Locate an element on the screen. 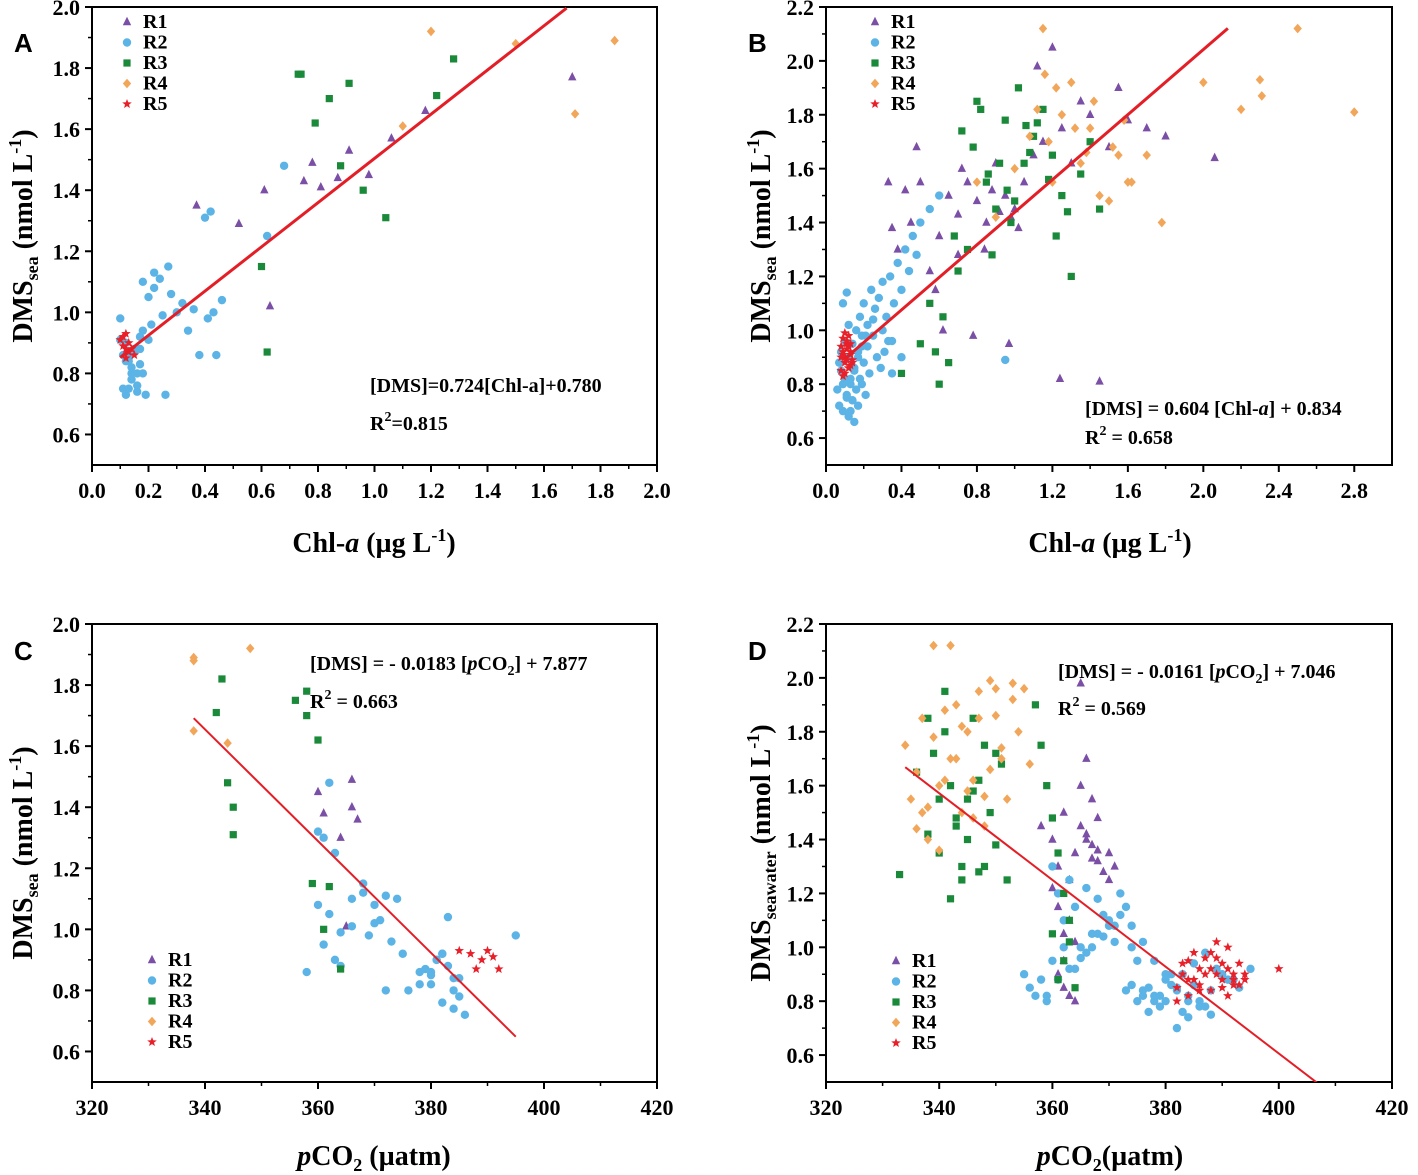  legend-marker-r3 is located at coordinates (152, 1001).